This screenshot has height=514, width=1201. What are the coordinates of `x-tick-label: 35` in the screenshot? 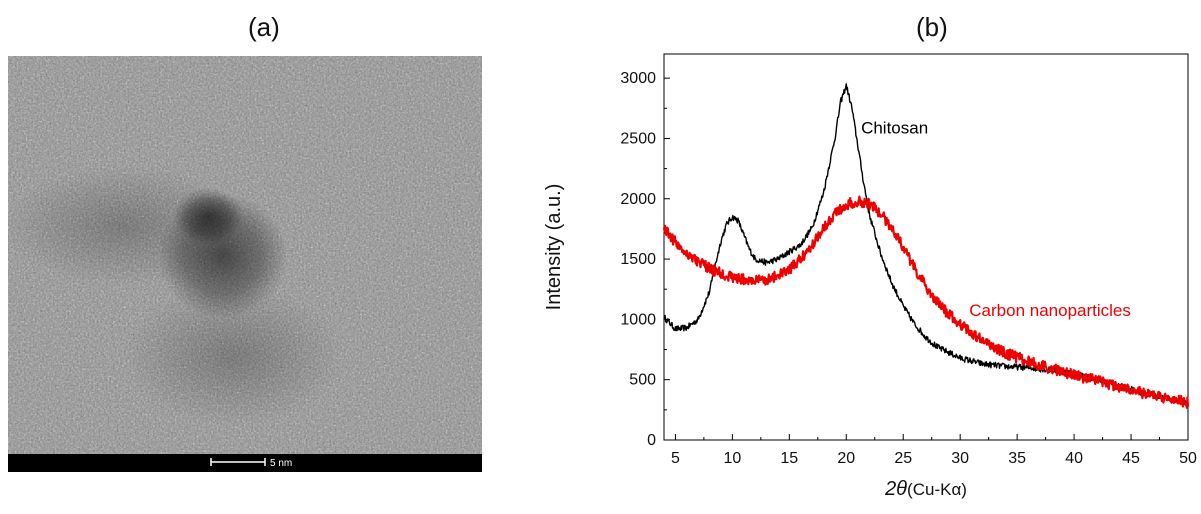 It's located at (1017, 458).